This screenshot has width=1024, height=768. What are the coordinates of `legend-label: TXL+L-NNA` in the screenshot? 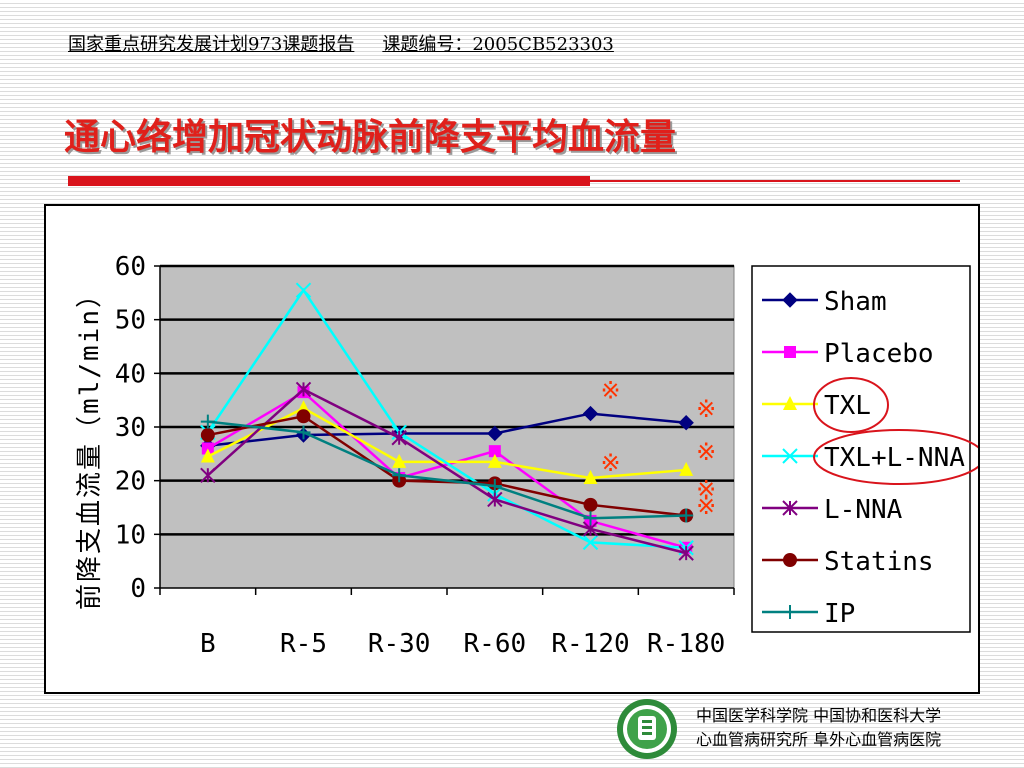 It's located at (894, 458).